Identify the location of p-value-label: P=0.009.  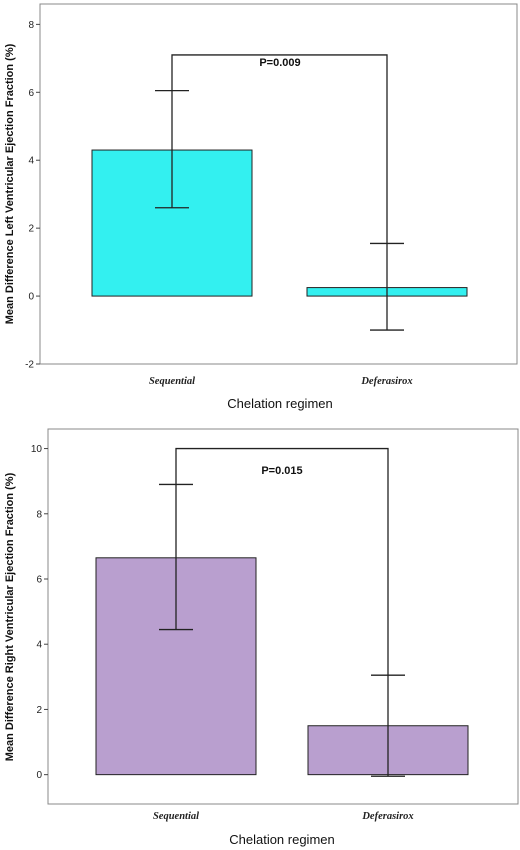
(279, 63).